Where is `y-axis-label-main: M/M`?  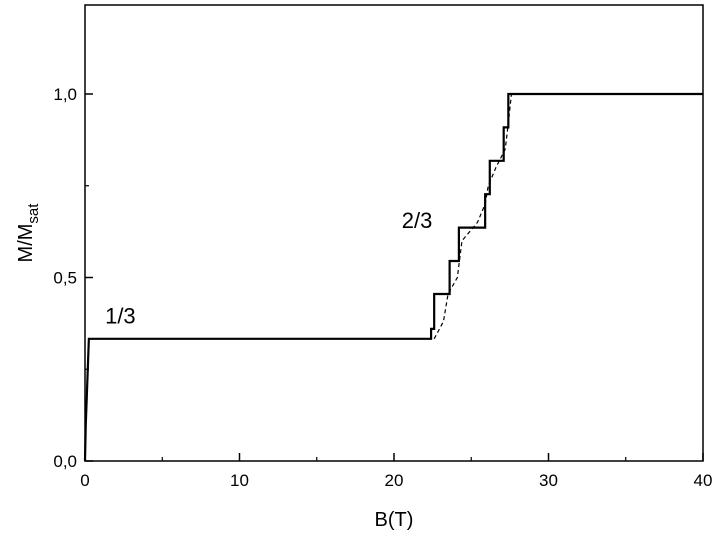
y-axis-label-main: M/M is located at coordinates (26, 243).